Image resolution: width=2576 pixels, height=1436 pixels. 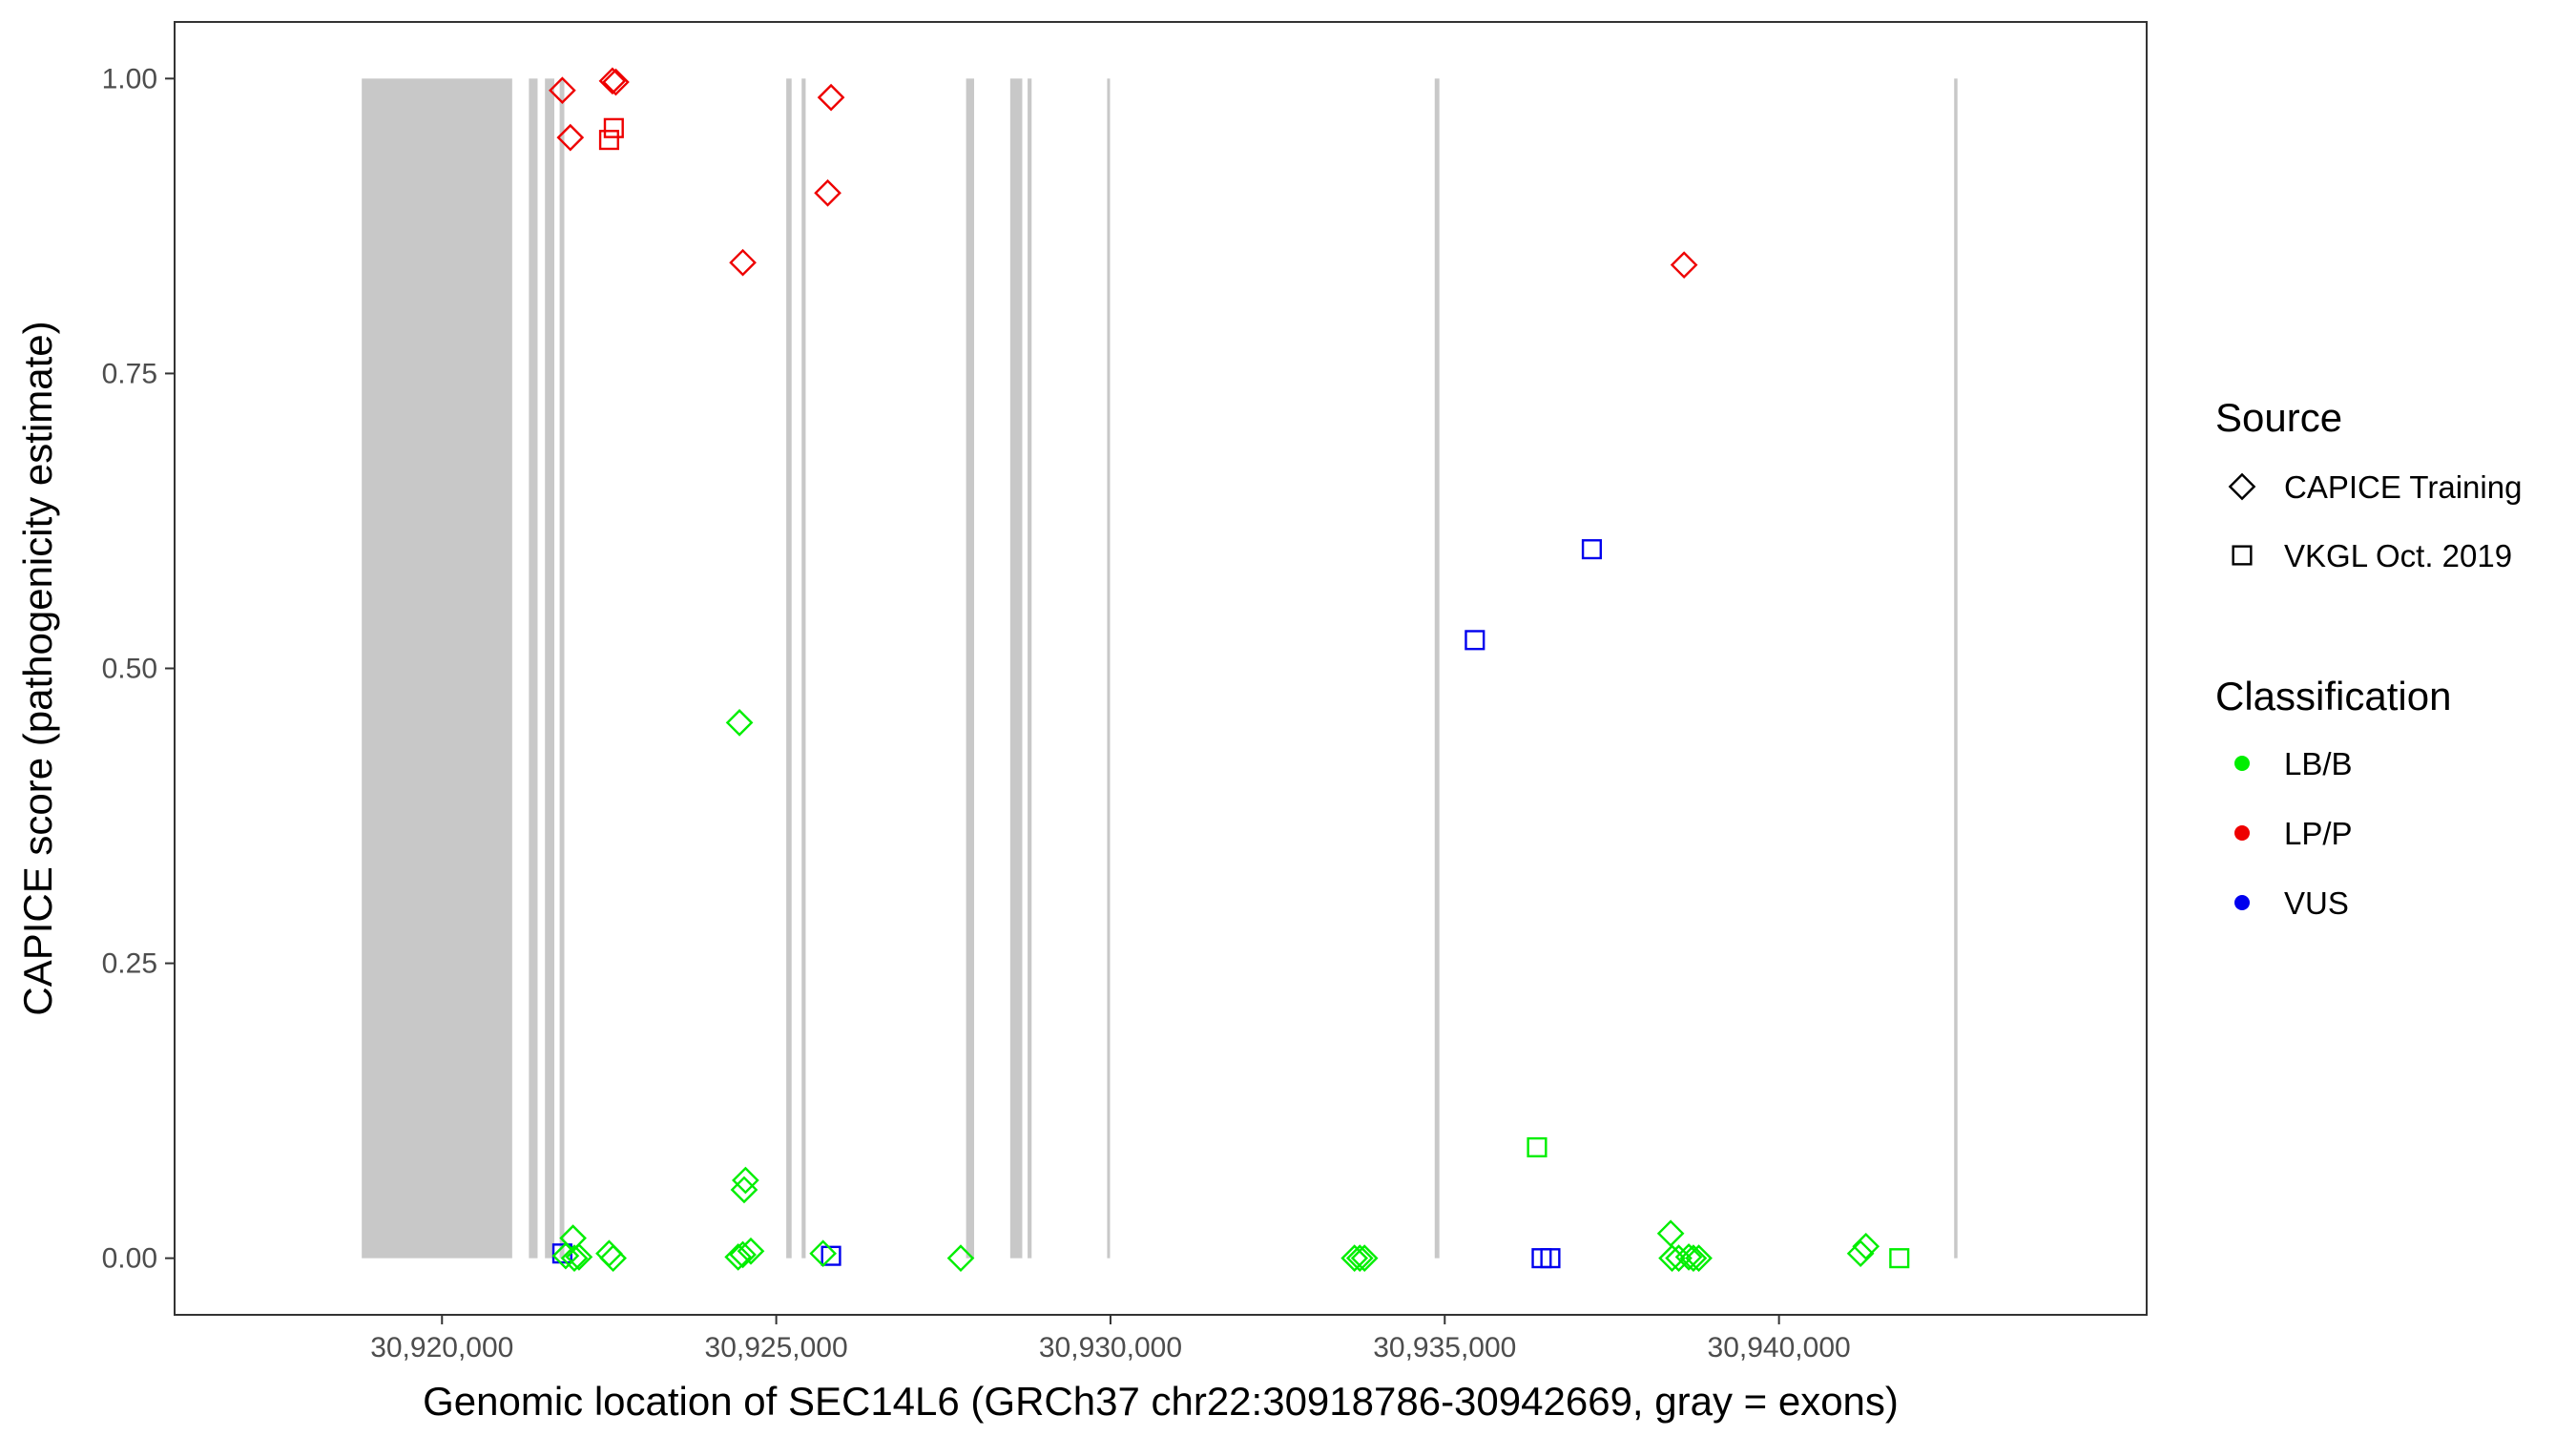 I want to click on y-axis-title: CAPICE score (pathogenicity estimate), so click(x=37, y=668).